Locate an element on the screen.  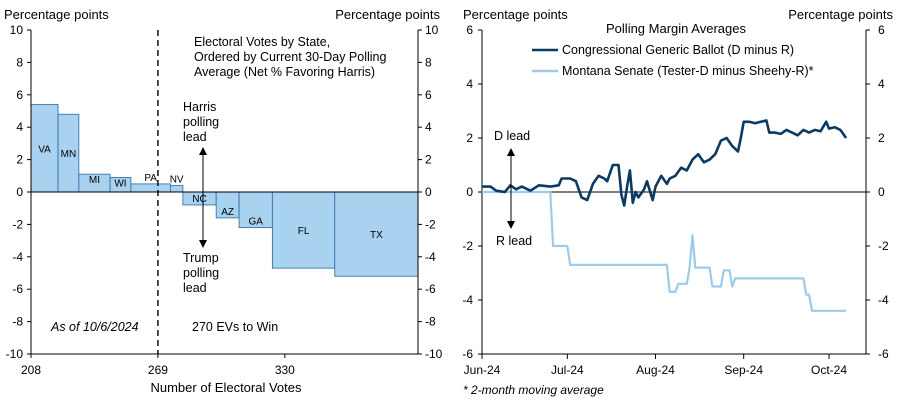
title-line: Average (Net % Favoring Harris) is located at coordinates (284, 72).